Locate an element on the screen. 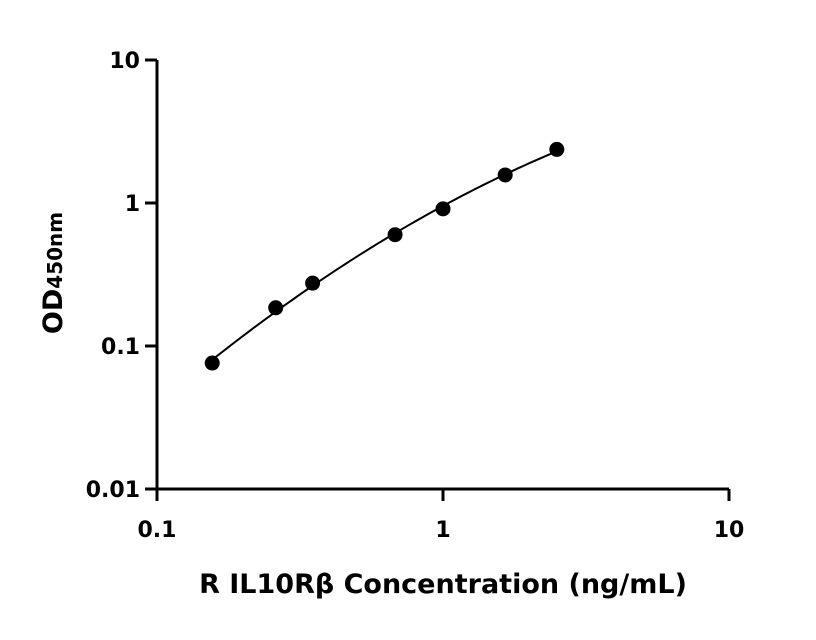 The image size is (816, 640). x-tick-label: 10 is located at coordinates (729, 530).